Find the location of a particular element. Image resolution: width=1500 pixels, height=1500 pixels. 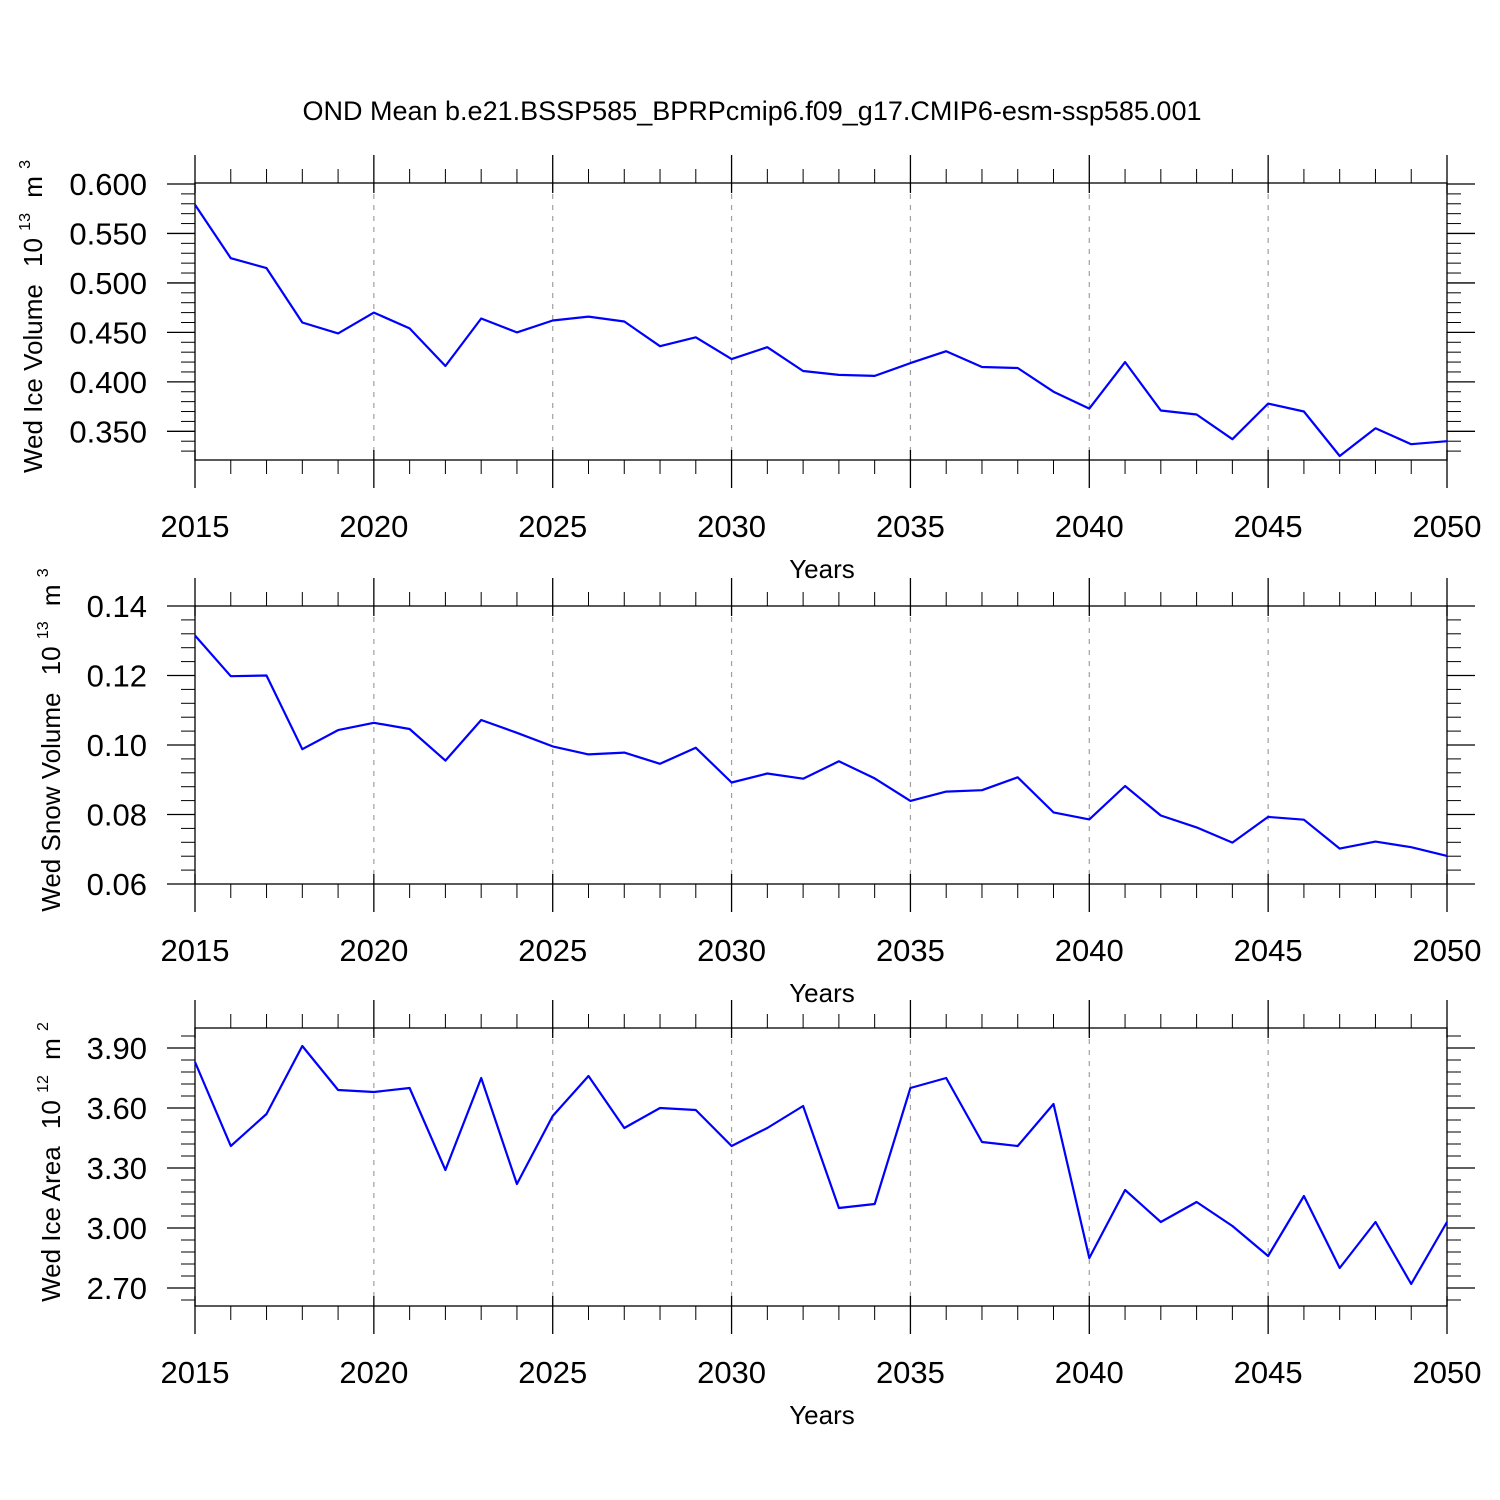

y-axis-title-name: Wed Ice Area is located at coordinates (51, 1224).